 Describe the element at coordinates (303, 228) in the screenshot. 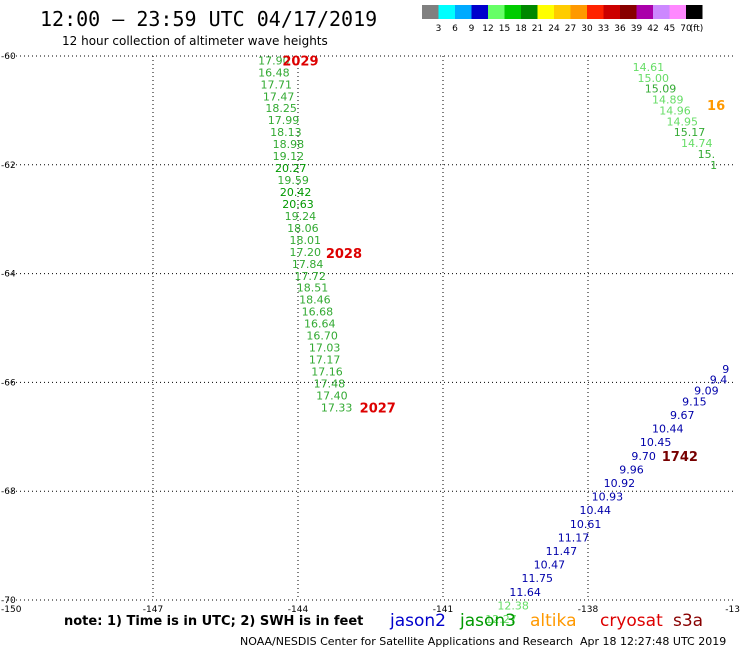

I see `value-label-0-14: 18.06` at that location.